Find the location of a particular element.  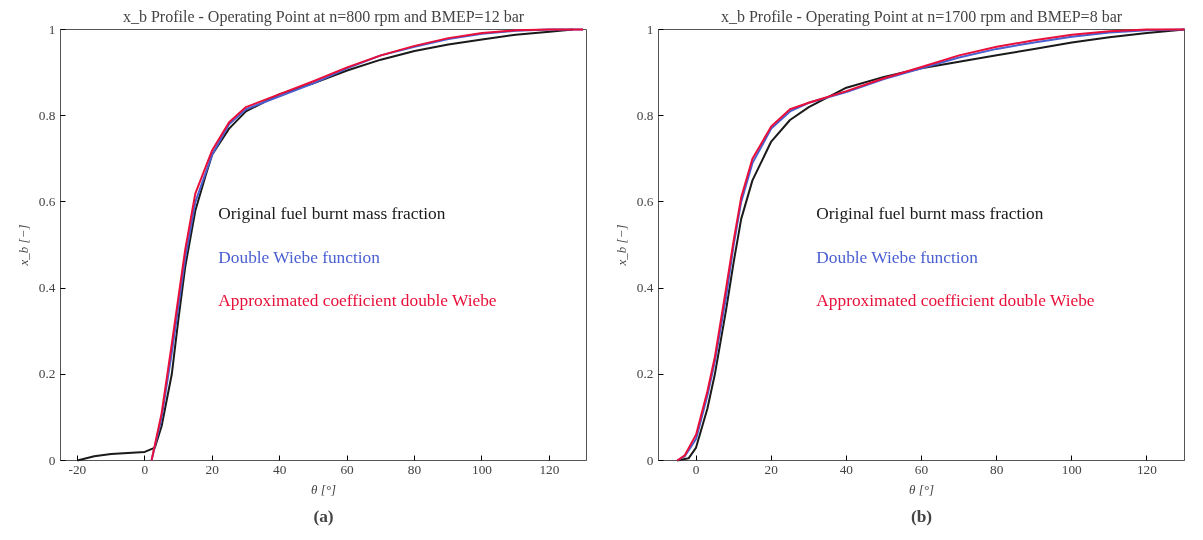

chart-title: x_b Profile - Operating Point at n=800 rpm and BMEP=12 bar is located at coordinates (323, 16).